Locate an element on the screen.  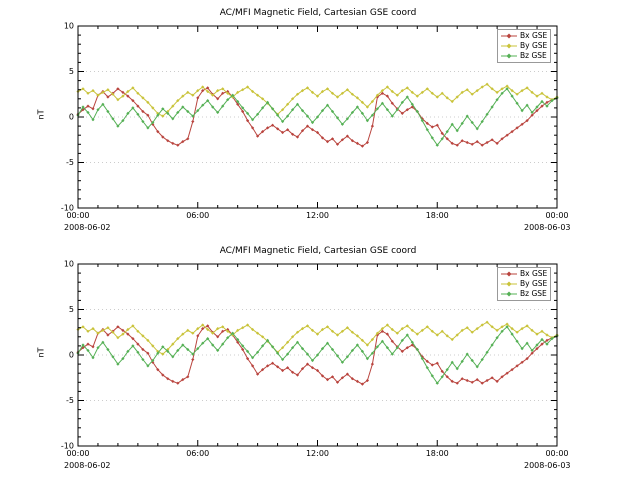
y-tick-label: 5 is located at coordinates (71, 71).